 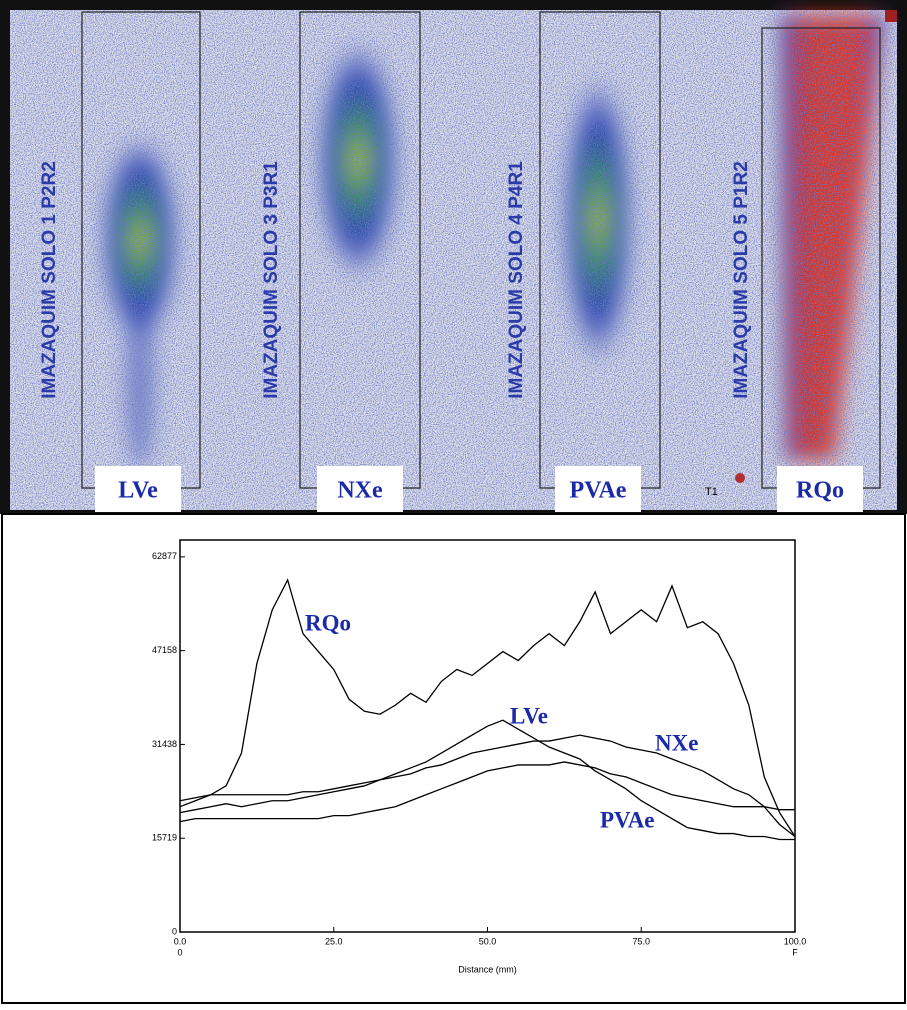 What do you see at coordinates (795, 952) in the screenshot?
I see `x-end-label: F` at bounding box center [795, 952].